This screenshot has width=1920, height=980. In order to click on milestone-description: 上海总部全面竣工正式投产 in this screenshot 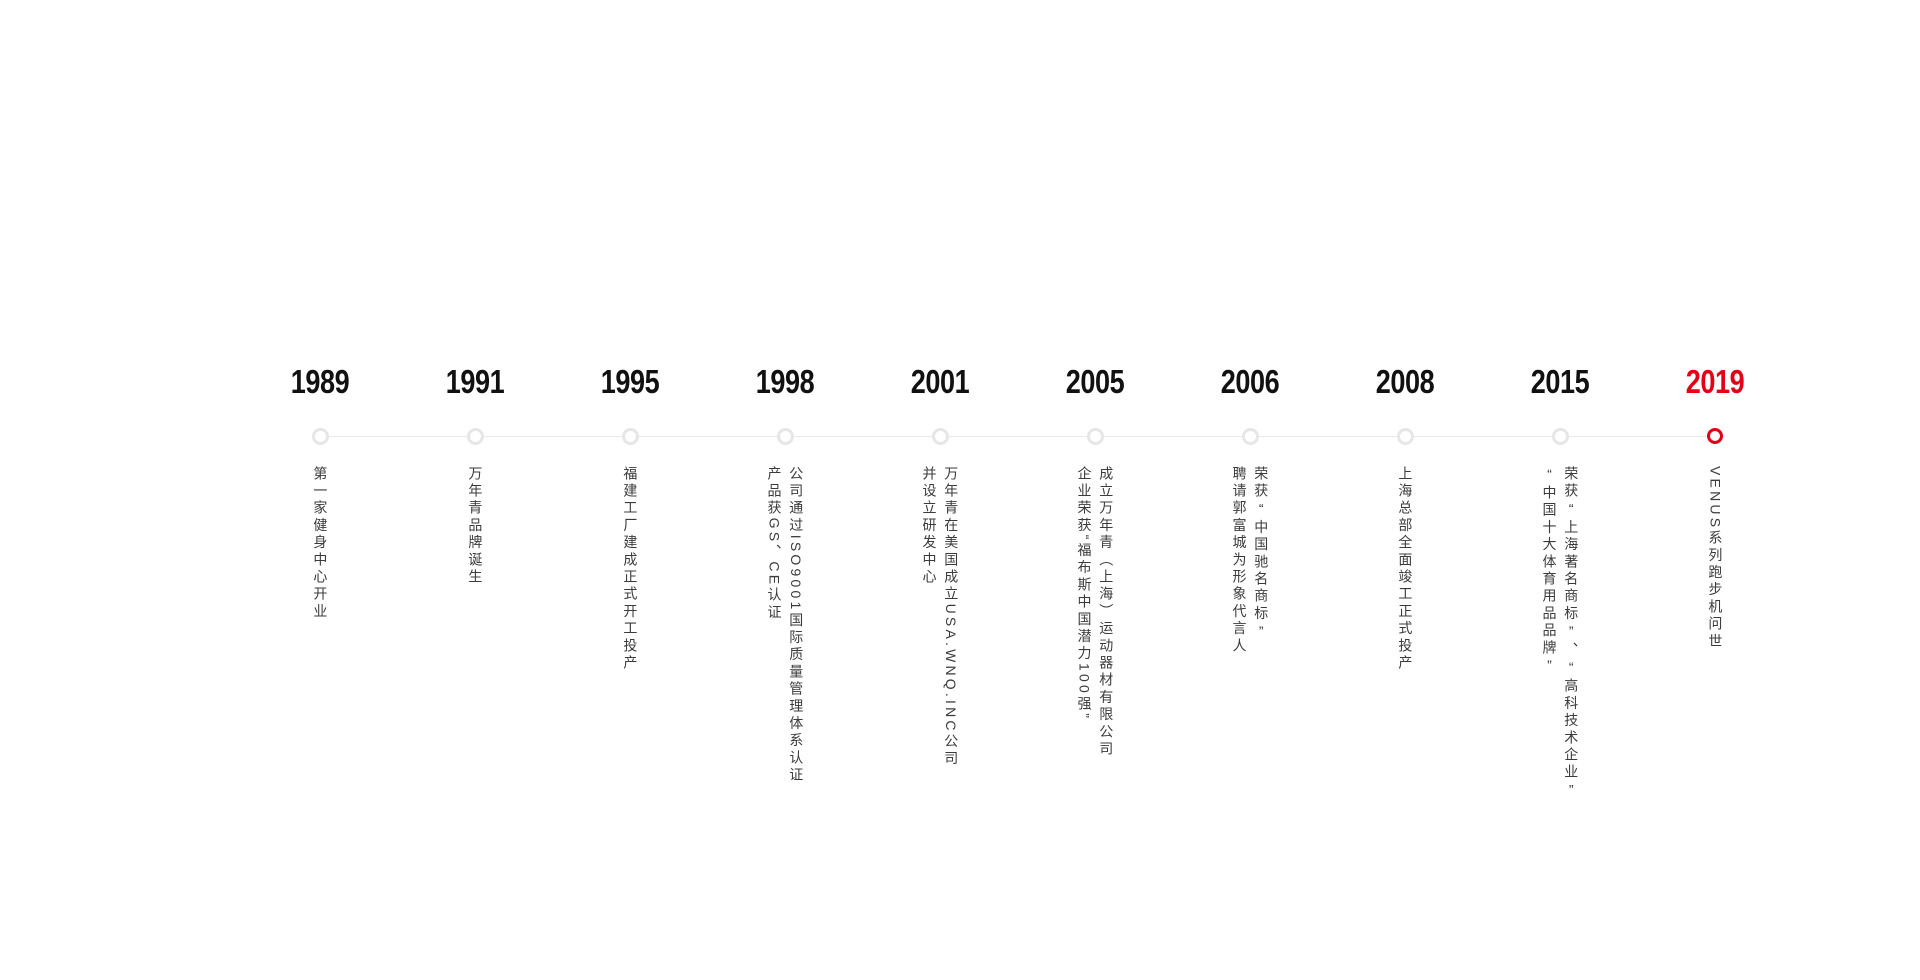, I will do `click(1405, 569)`.